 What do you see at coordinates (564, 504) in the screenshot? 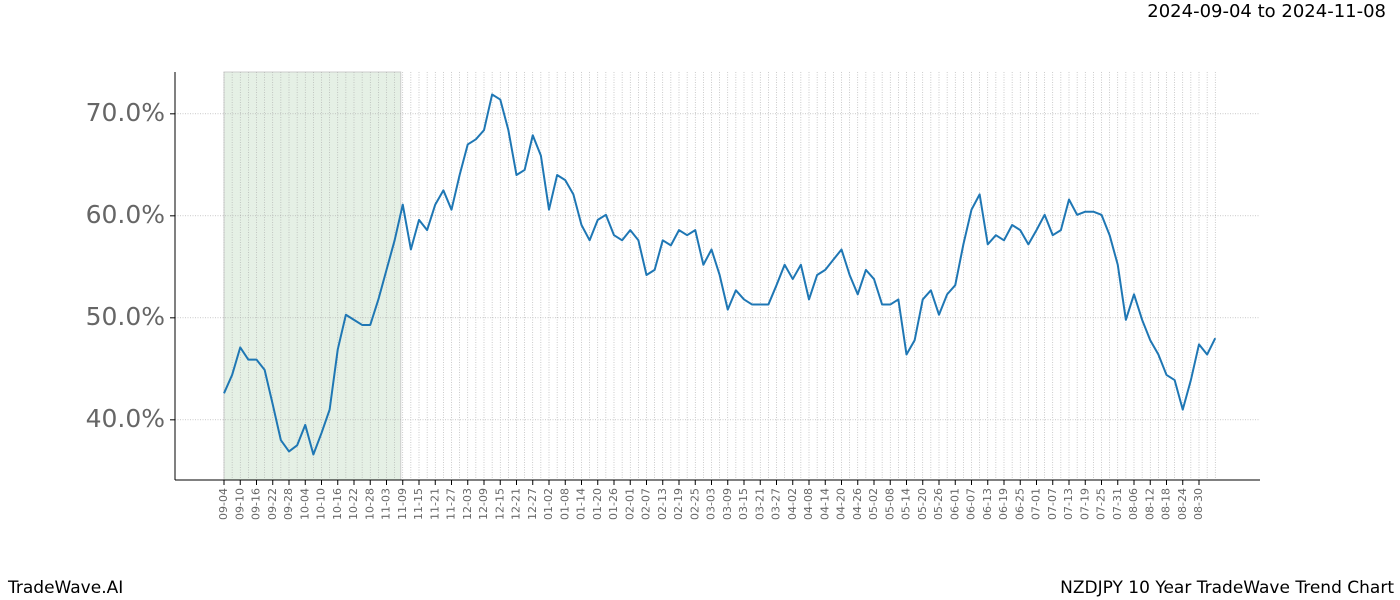
I see `x-tick-label: 01-08` at bounding box center [564, 504].